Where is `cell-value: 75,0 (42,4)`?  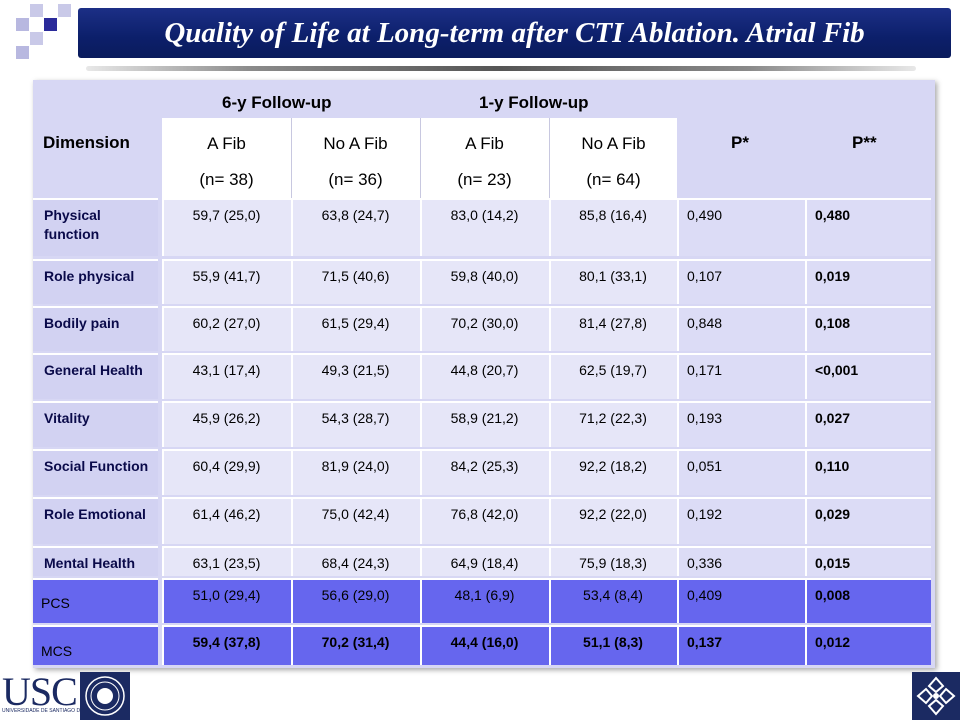 cell-value: 75,0 (42,4) is located at coordinates (355, 514).